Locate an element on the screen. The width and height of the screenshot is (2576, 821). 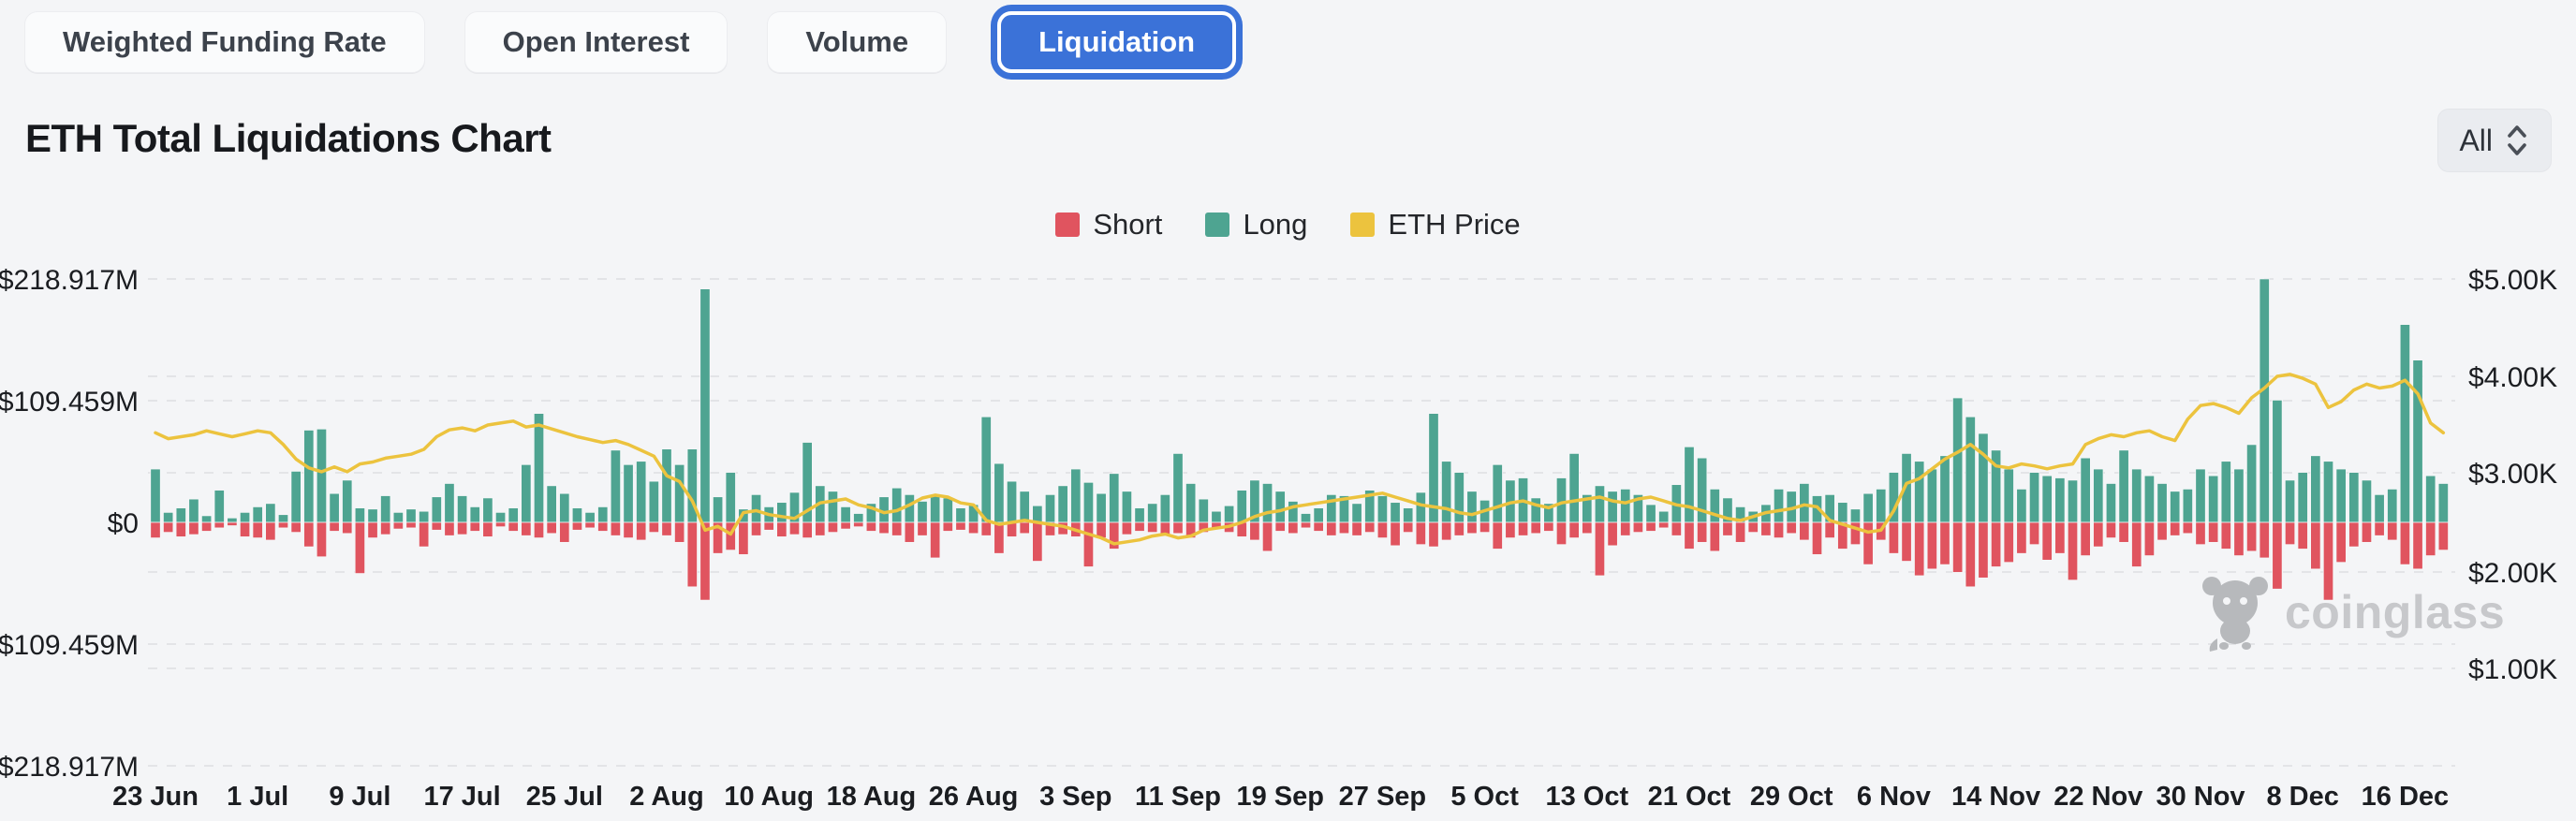
tab-open-interest: Open Interest is located at coordinates (596, 42).